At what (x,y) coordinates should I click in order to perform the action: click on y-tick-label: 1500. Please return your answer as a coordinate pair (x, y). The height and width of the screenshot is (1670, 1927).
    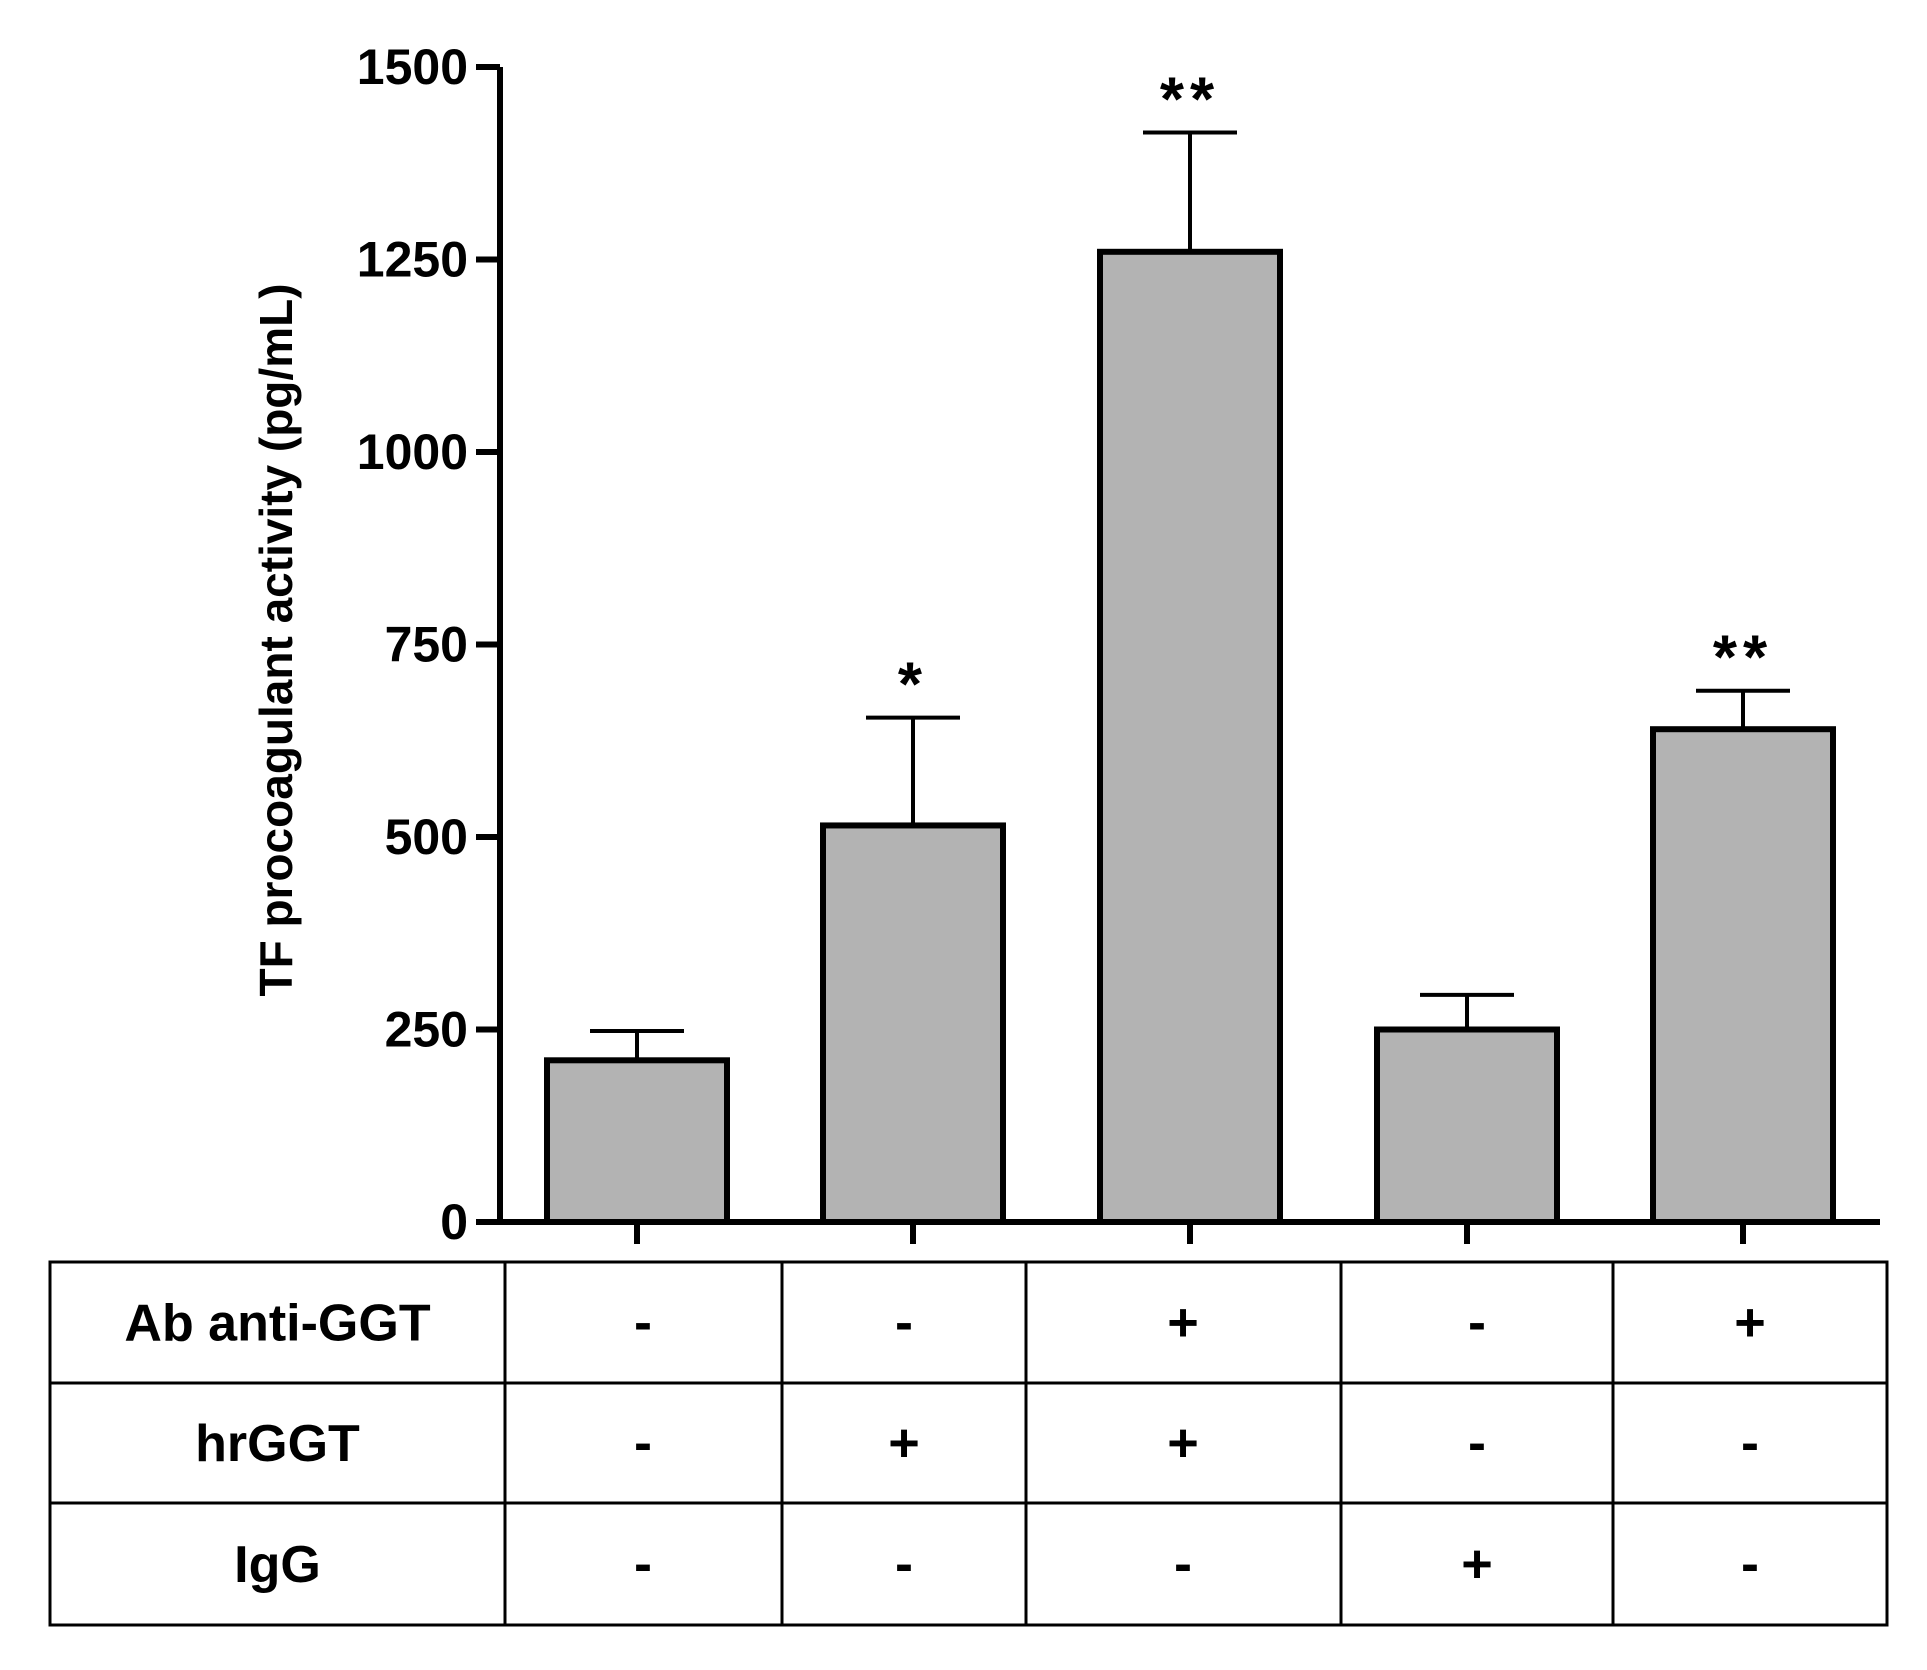
    Looking at the image, I should click on (412, 67).